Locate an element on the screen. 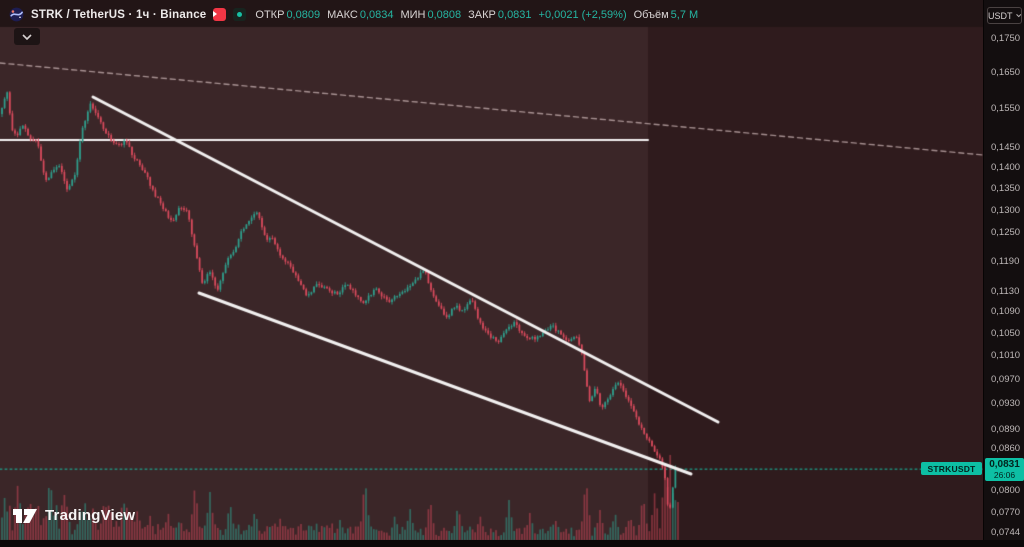 Image resolution: width=1024 pixels, height=547 pixels. open-value: 0,0809 is located at coordinates (303, 14).